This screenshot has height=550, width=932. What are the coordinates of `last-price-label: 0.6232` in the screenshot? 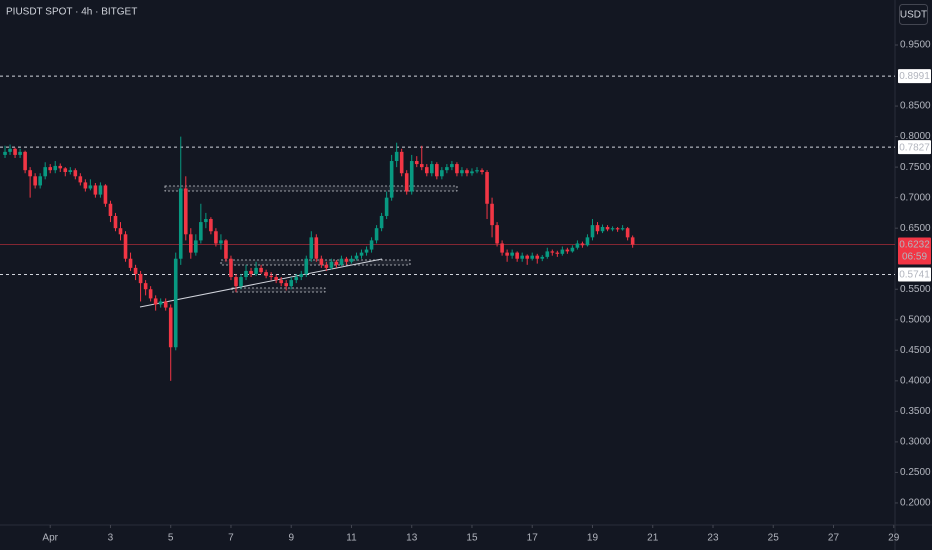 It's located at (914, 245).